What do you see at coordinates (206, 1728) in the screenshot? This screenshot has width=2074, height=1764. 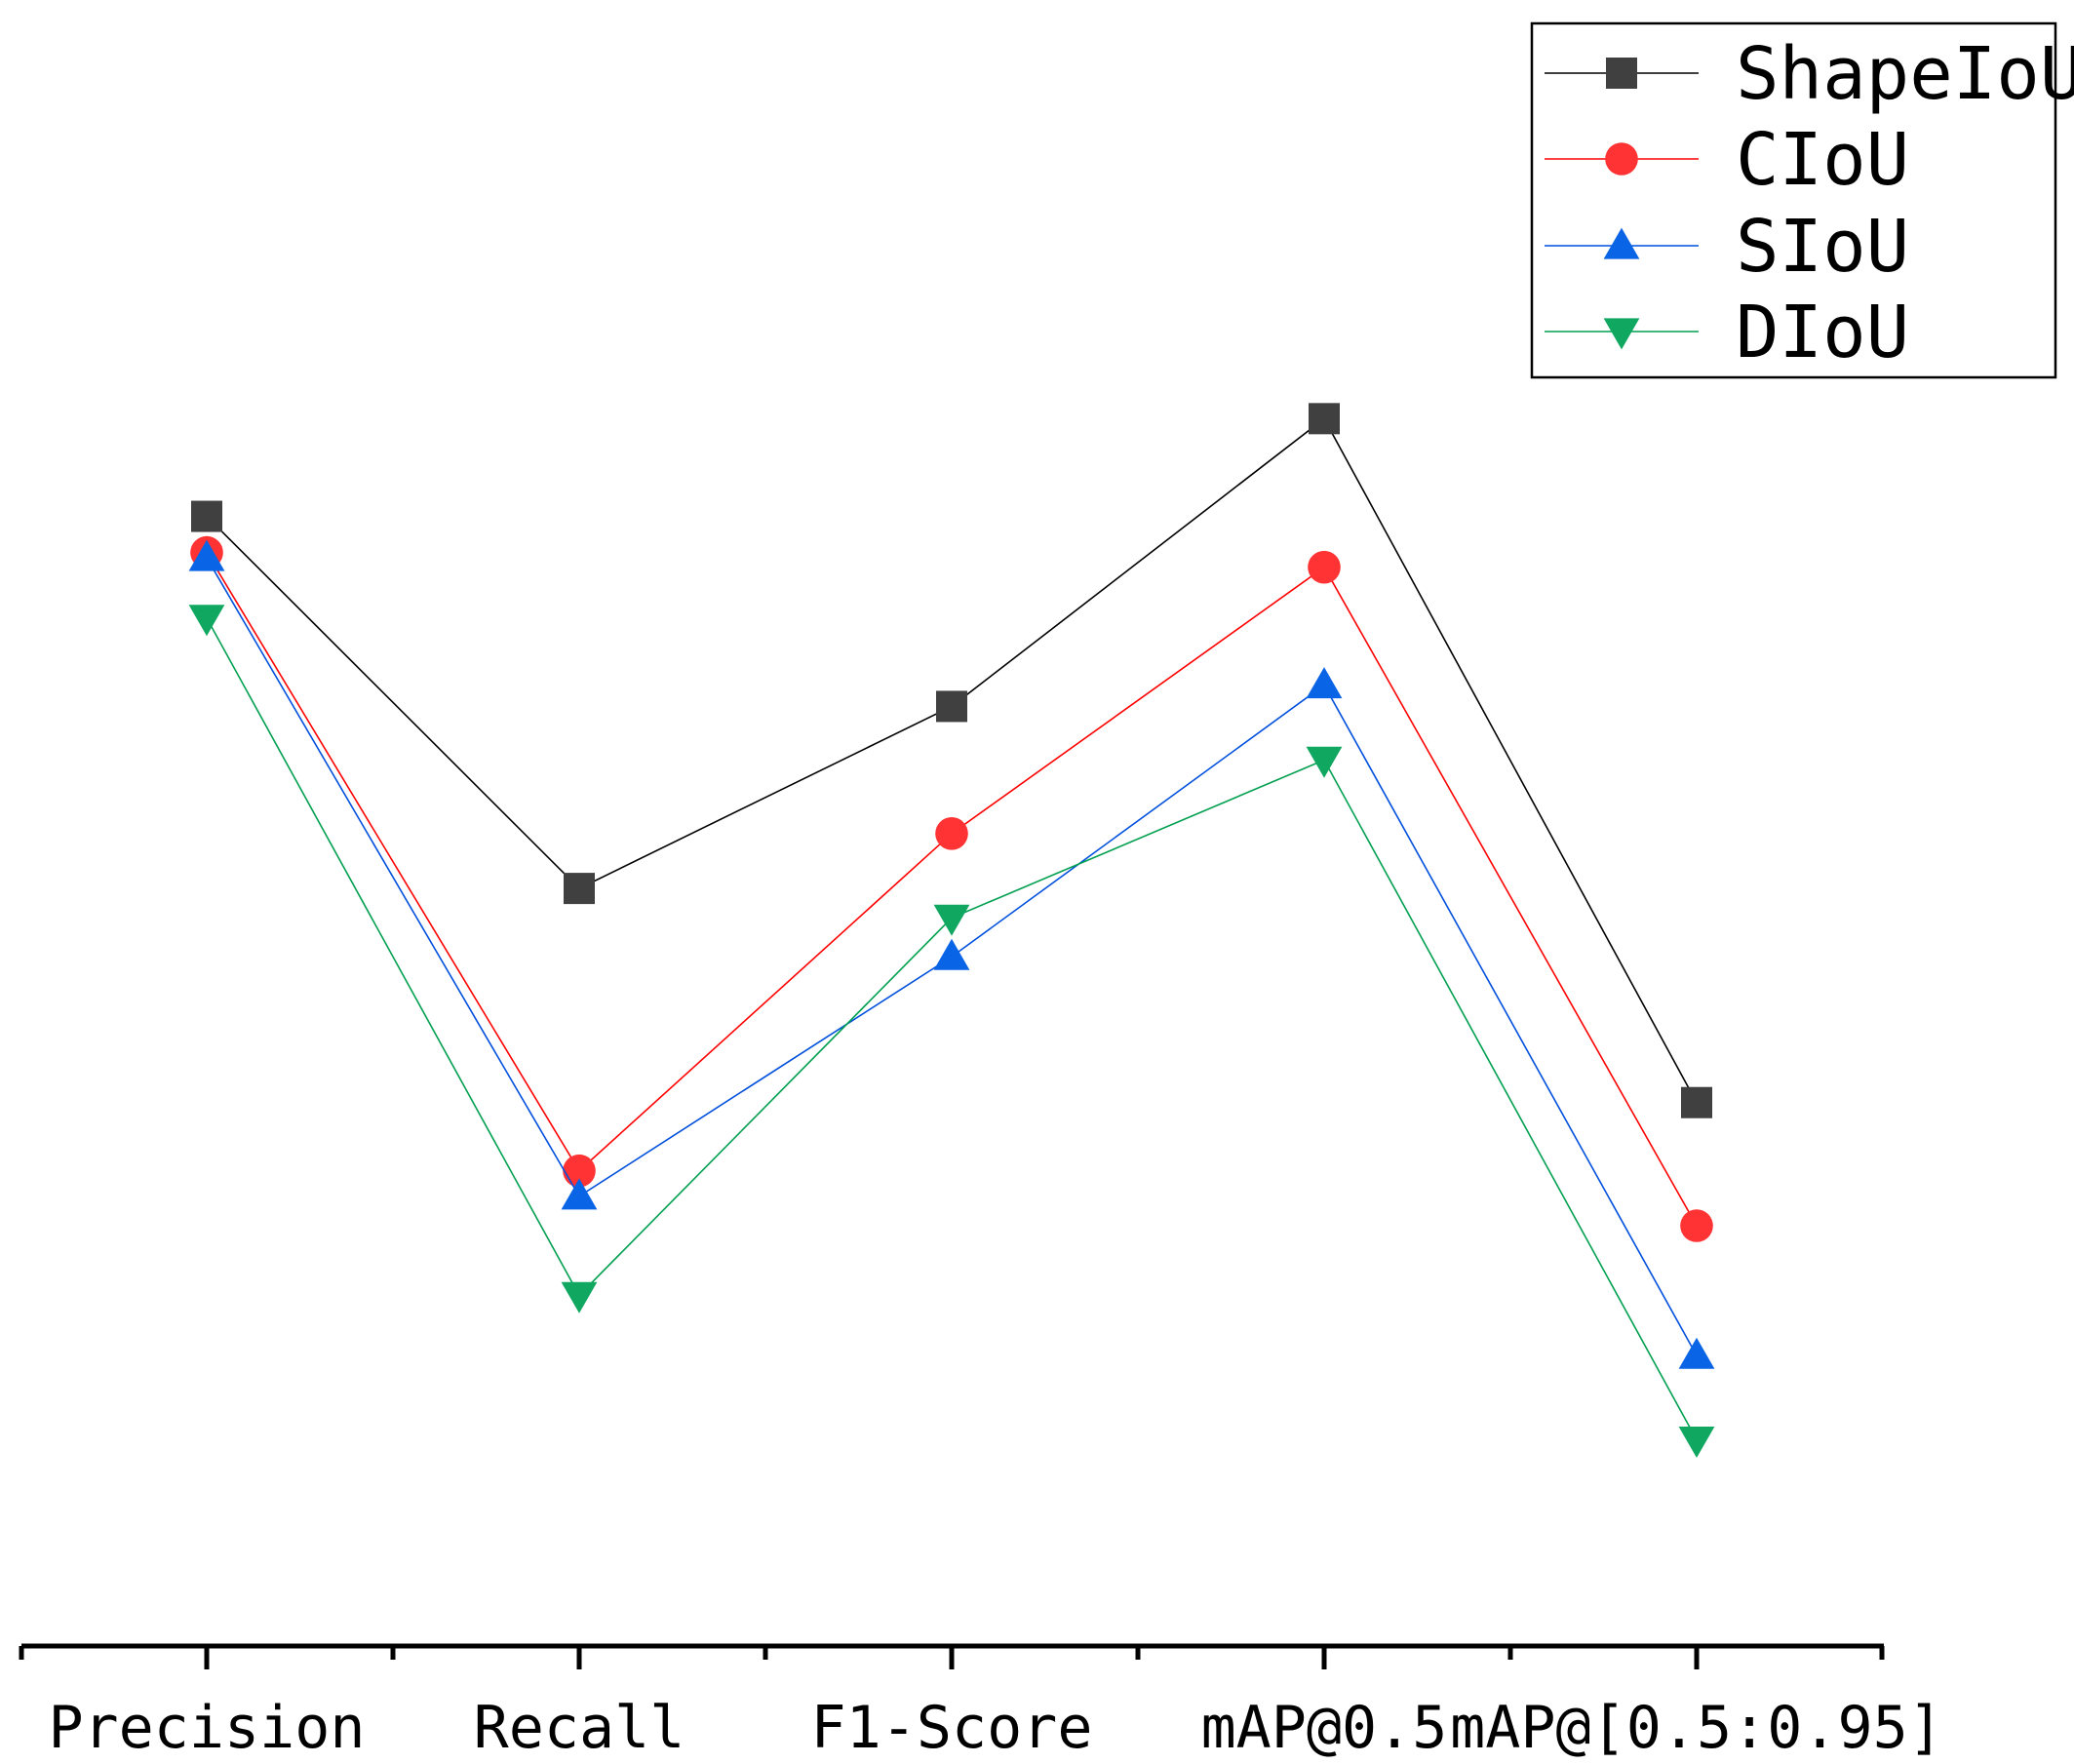 I see `x-tick-label-precision: Precision` at bounding box center [206, 1728].